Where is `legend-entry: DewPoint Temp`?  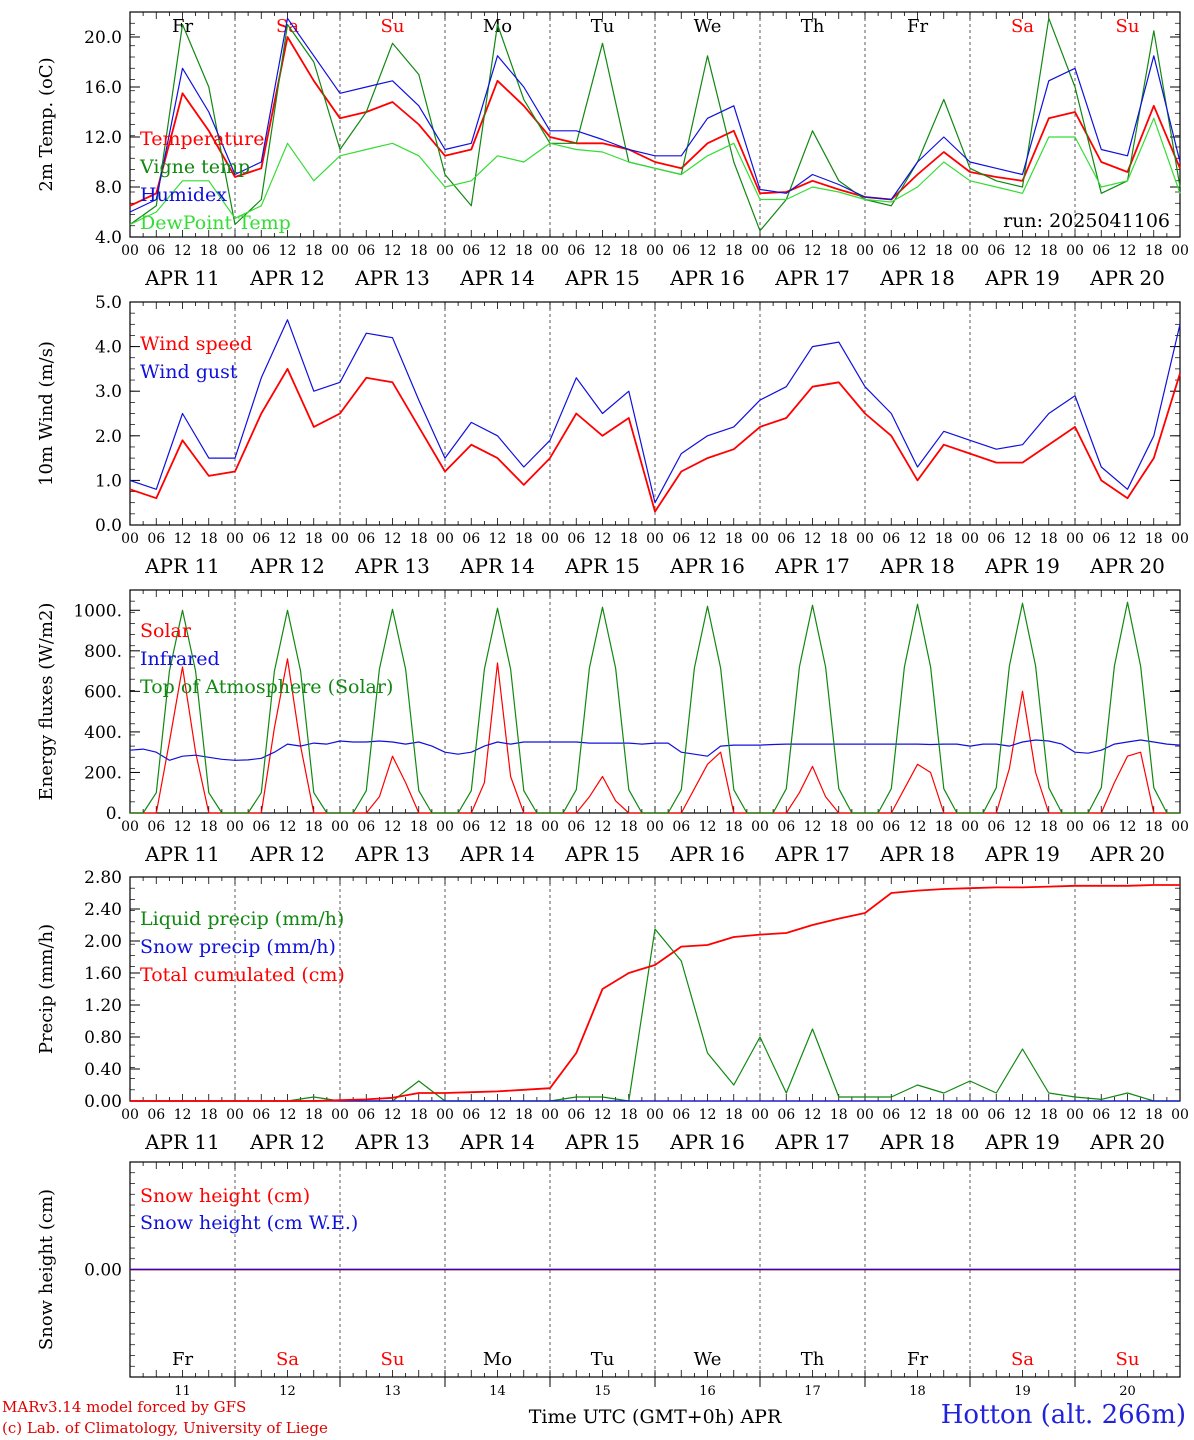
legend-entry: DewPoint Temp is located at coordinates (215, 223).